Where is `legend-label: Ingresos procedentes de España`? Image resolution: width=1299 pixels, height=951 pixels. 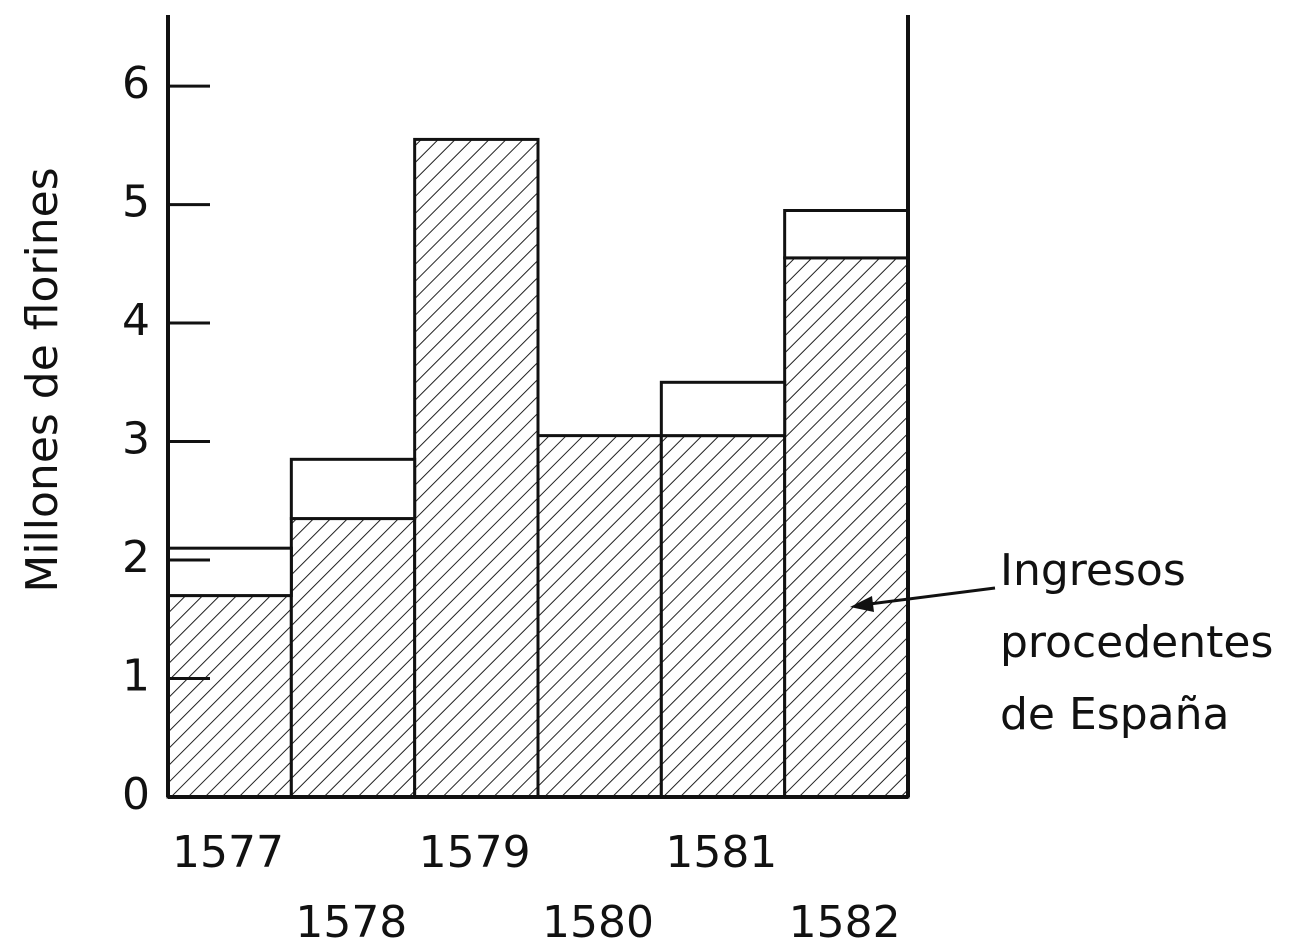
legend-label: Ingresos procedentes de España is located at coordinates (1137, 642).